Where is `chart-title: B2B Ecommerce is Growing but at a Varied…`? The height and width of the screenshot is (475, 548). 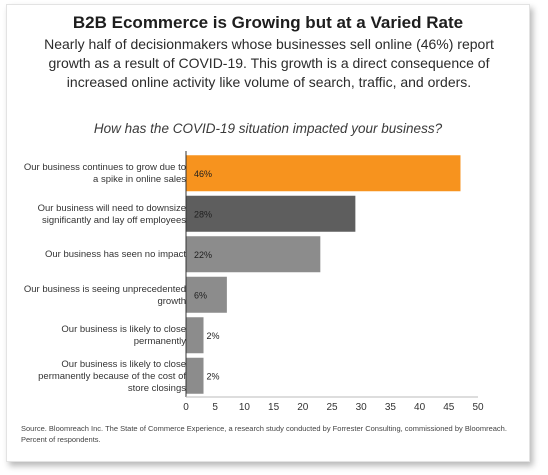
chart-title: B2B Ecommerce is Growing but at a Varied… is located at coordinates (268, 22).